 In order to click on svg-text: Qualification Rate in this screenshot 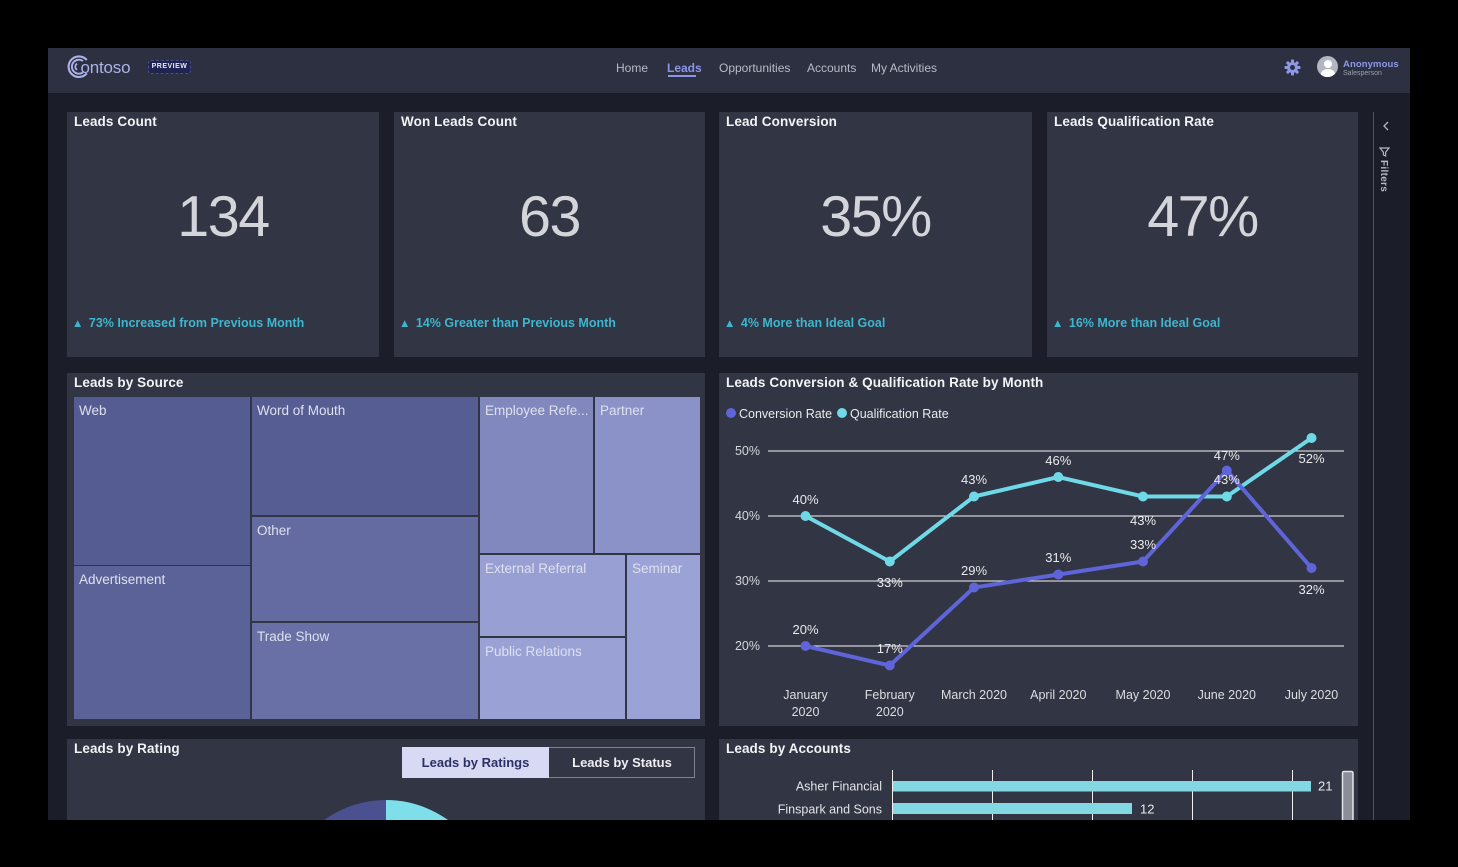, I will do `click(899, 414)`.